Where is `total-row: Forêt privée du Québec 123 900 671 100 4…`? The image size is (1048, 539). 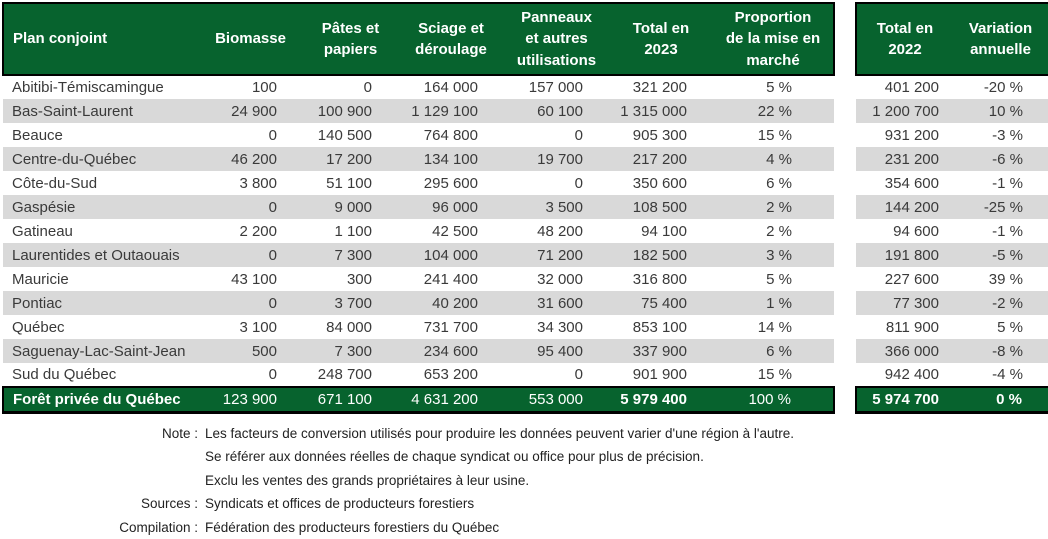
total-row: Forêt privée du Québec 123 900 671 100 4… is located at coordinates (418, 399).